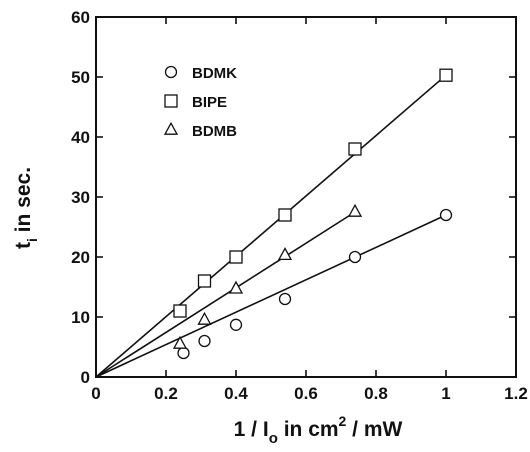  Describe the element at coordinates (80, 257) in the screenshot. I see `y-tick-label: 20` at that location.